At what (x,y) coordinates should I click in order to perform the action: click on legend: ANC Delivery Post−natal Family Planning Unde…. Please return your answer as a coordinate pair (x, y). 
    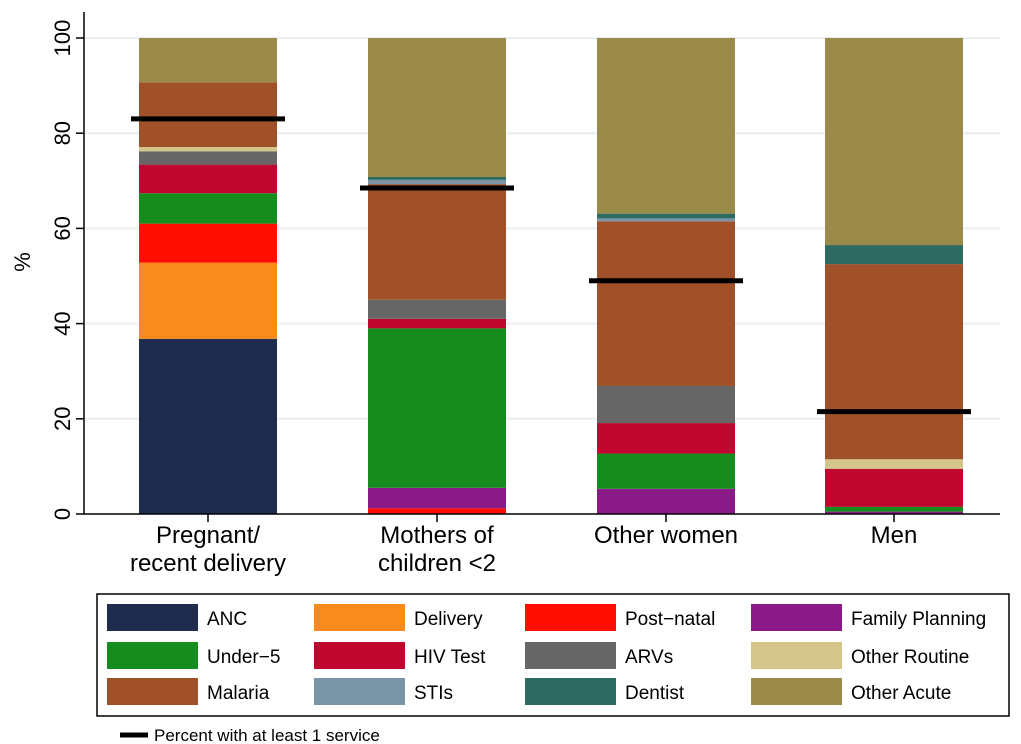
    Looking at the image, I should click on (553, 655).